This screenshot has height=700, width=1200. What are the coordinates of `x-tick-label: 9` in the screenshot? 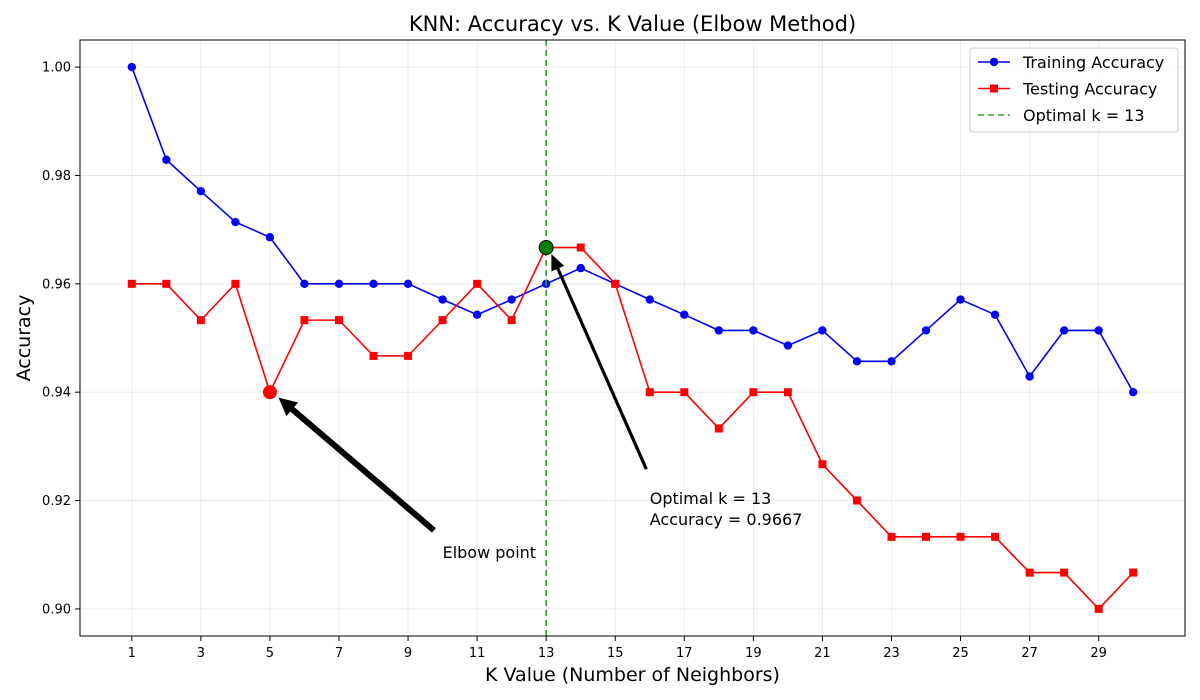 It's located at (408, 653).